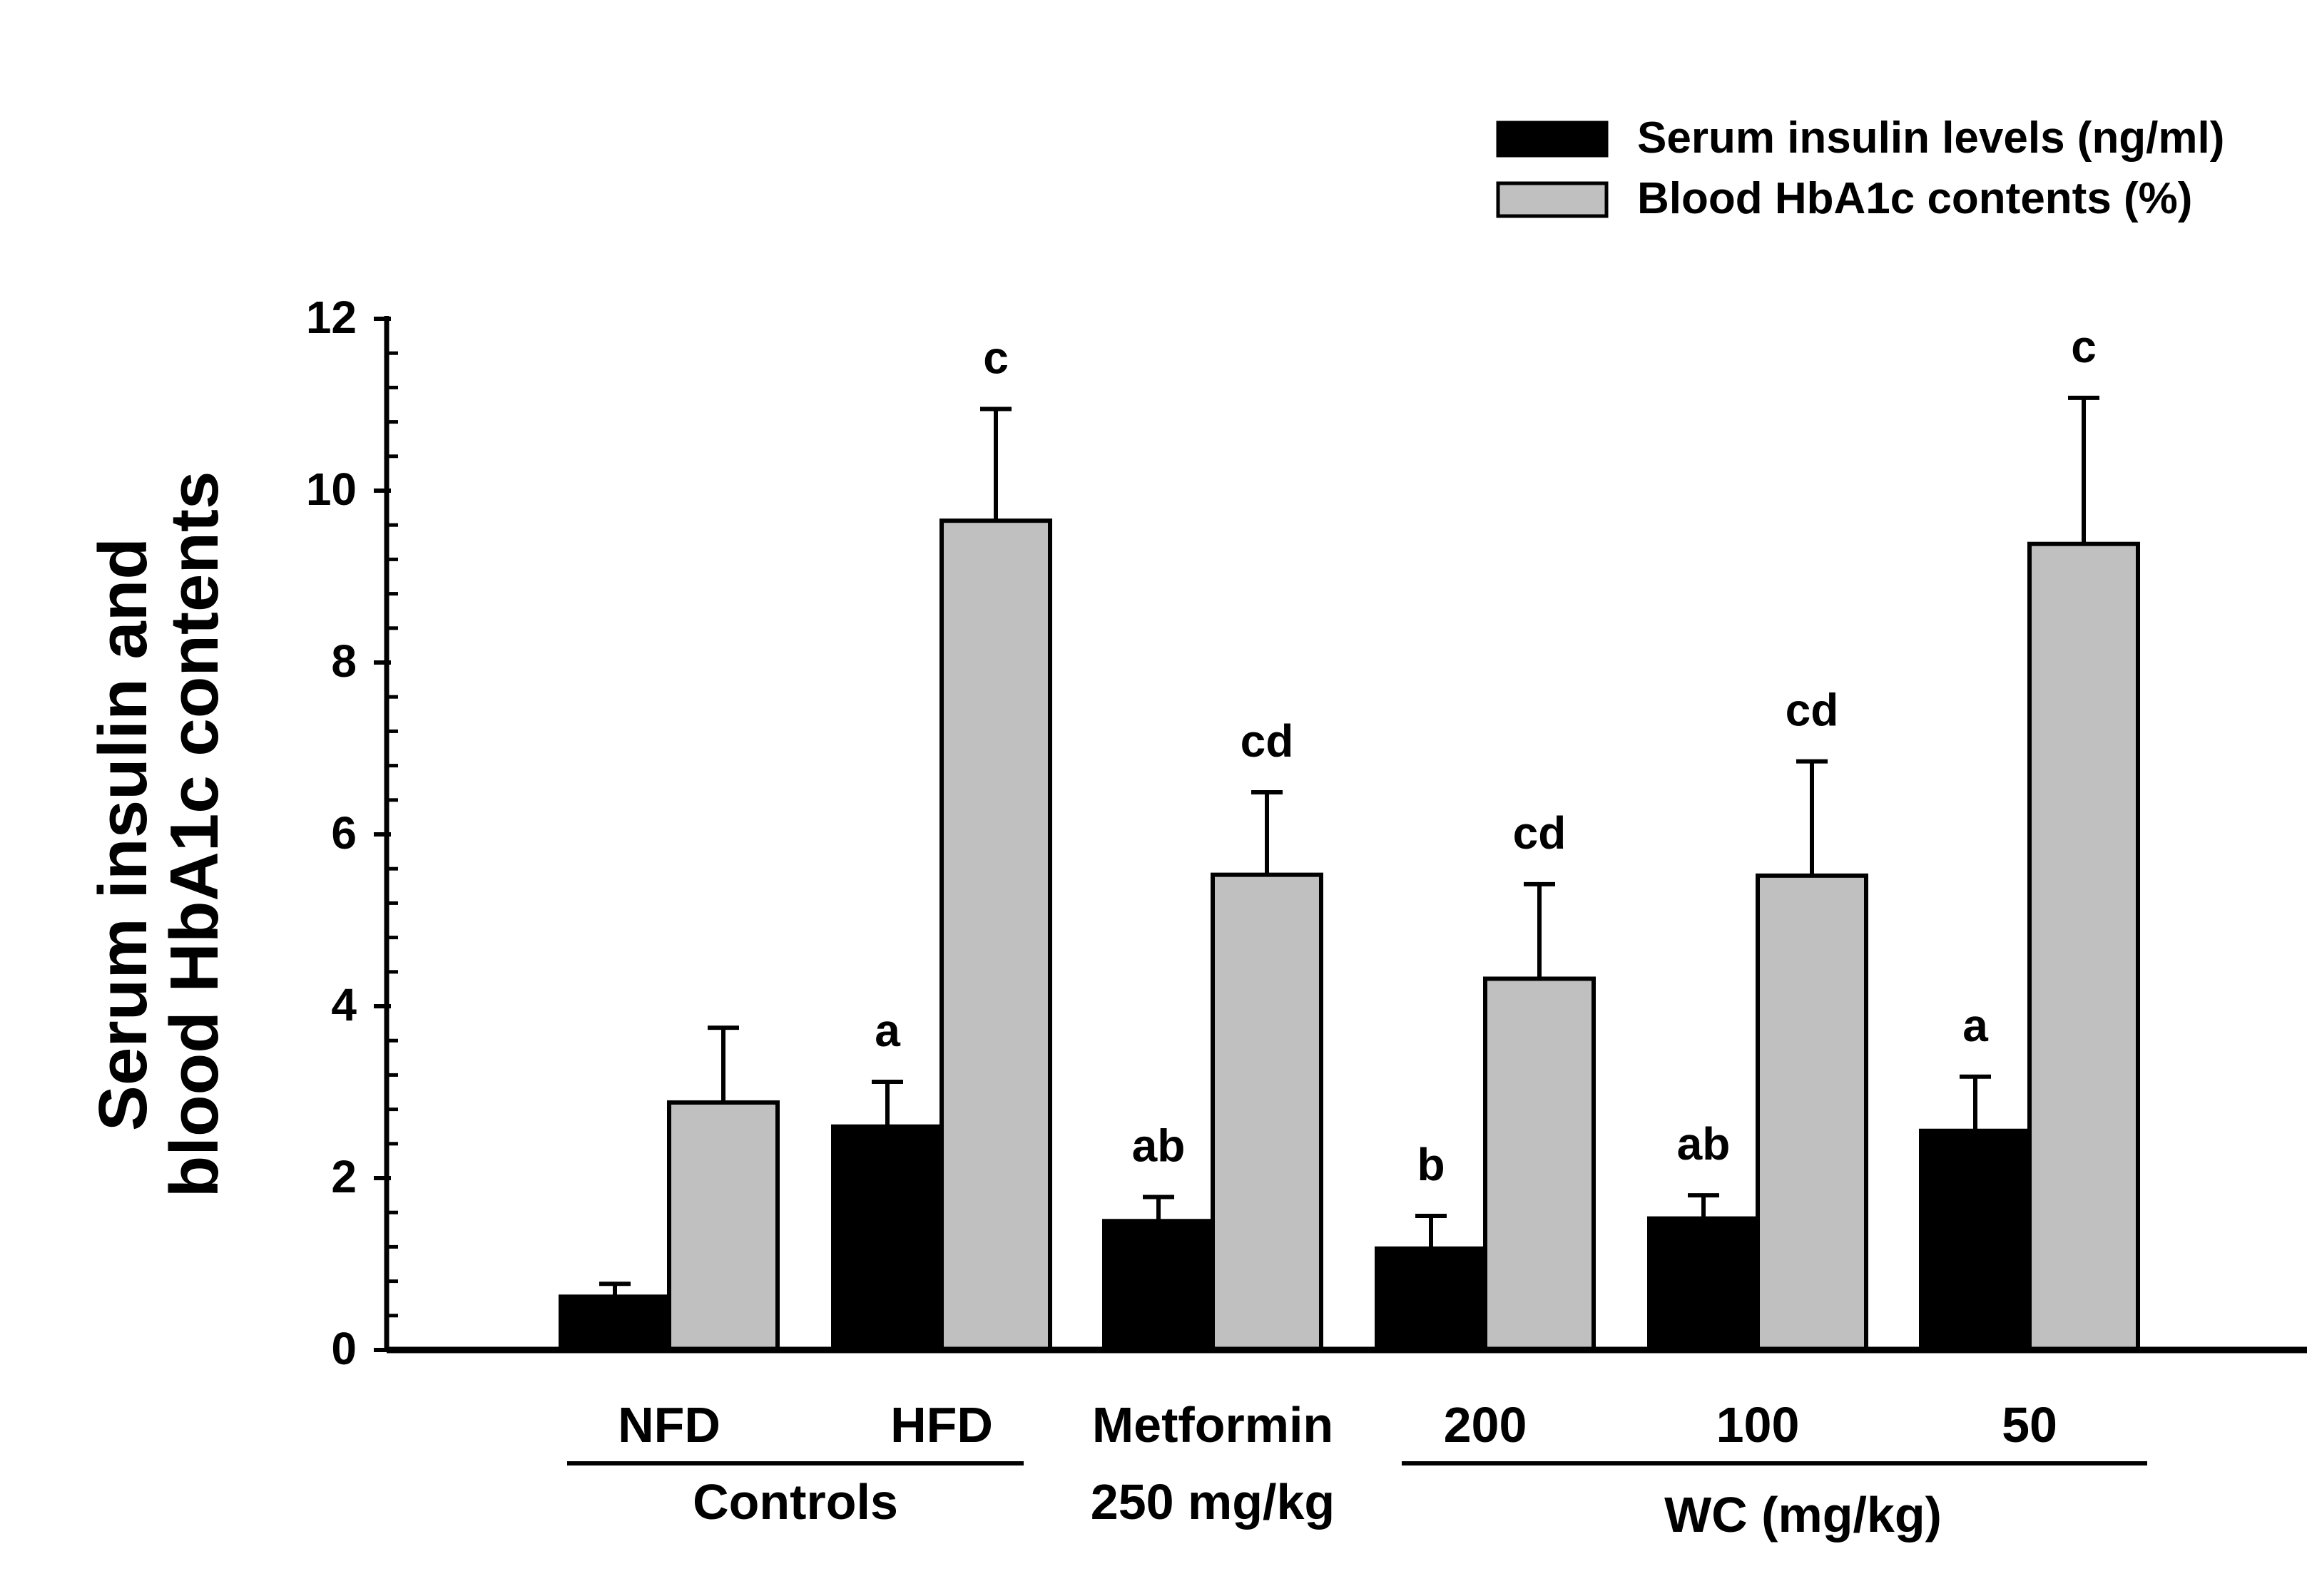 This screenshot has height=1596, width=2307. What do you see at coordinates (331, 317) in the screenshot?
I see `y-tick-label: 12` at bounding box center [331, 317].